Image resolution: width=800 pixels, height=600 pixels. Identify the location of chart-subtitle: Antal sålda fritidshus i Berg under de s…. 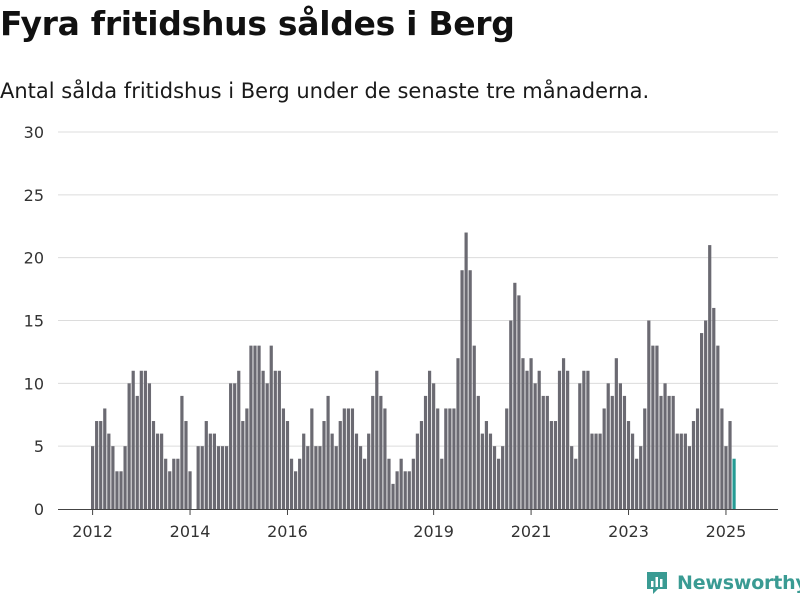
(325, 91).